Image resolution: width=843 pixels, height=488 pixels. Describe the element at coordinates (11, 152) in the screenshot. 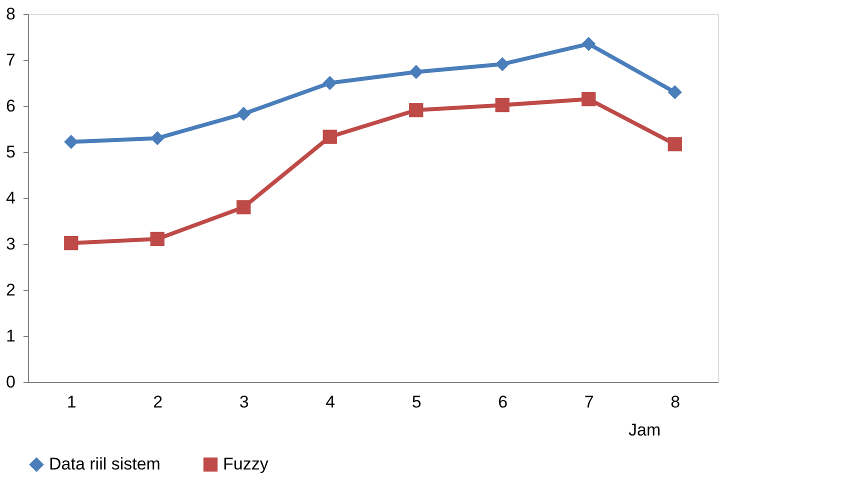

I see `y-tick-label: 5` at that location.